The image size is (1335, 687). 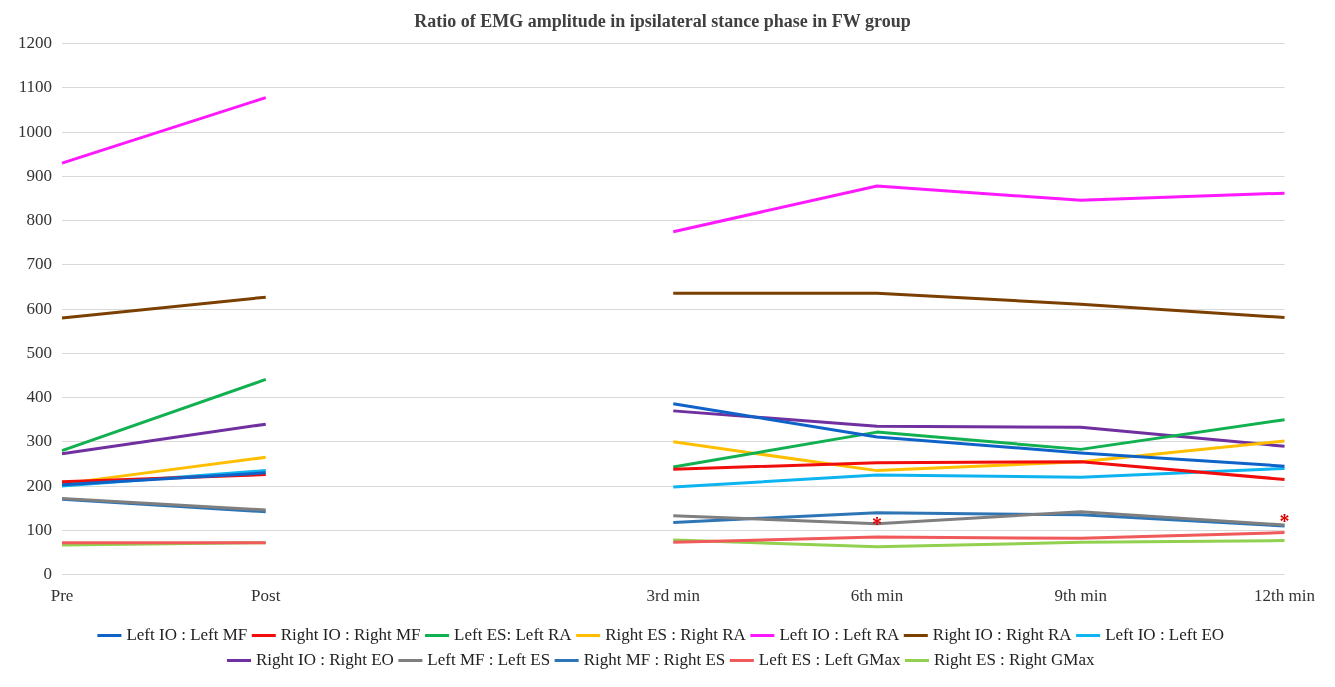 I want to click on legend-label: Right ES : Right GMax, so click(x=1014, y=659).